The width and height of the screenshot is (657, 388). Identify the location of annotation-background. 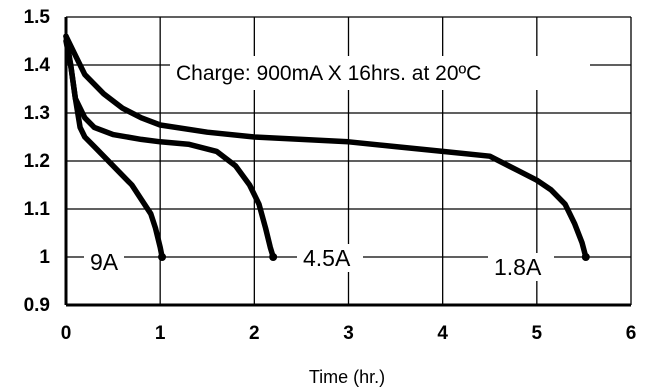
(380, 73).